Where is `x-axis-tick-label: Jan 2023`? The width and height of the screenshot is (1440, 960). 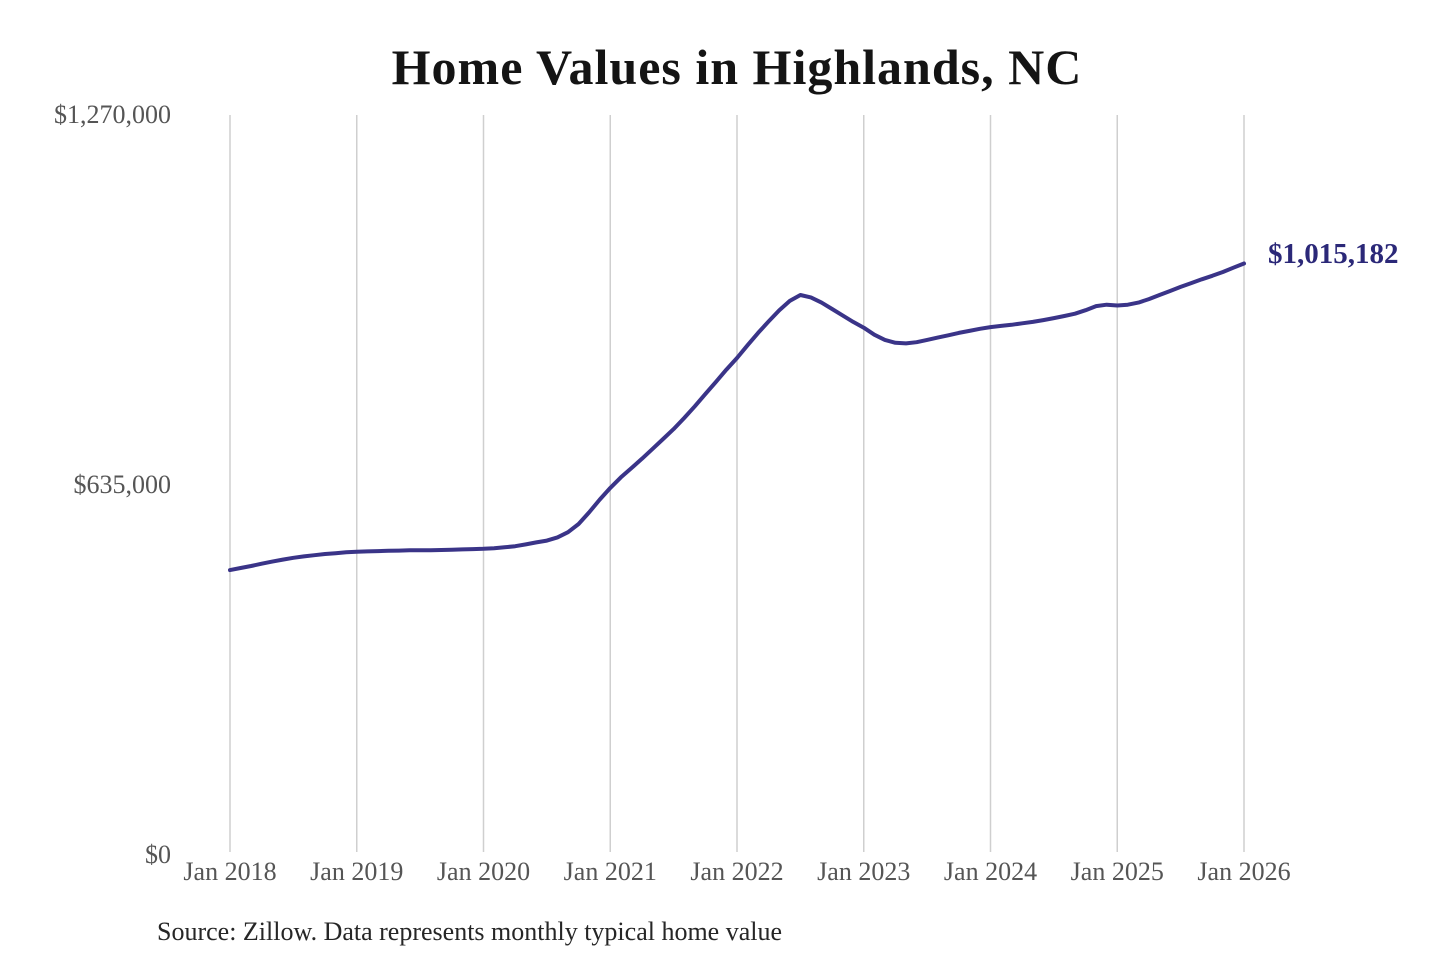 x-axis-tick-label: Jan 2023 is located at coordinates (864, 871).